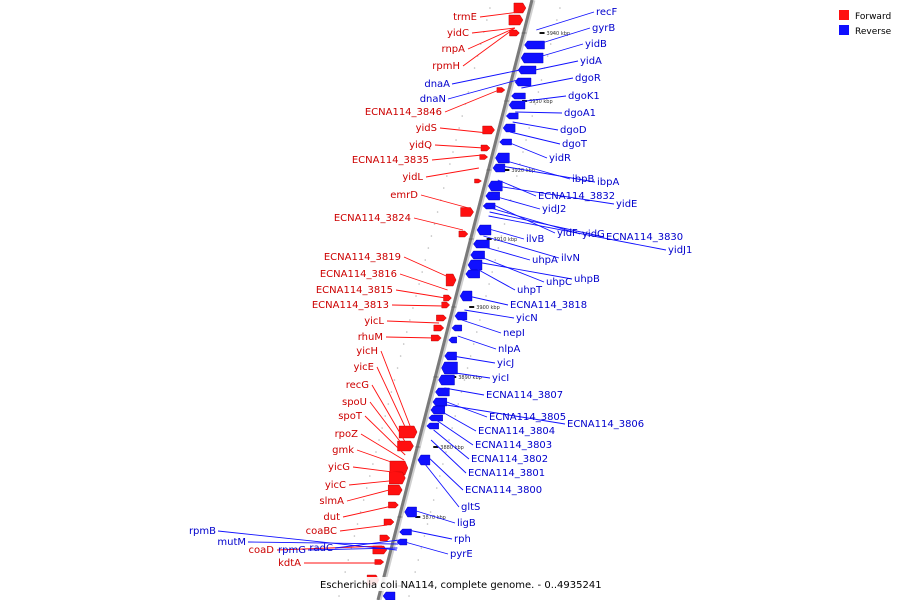 This screenshot has width=900, height=600. What do you see at coordinates (573, 130) in the screenshot?
I see `gene-label-dgod: dgoD` at bounding box center [573, 130].